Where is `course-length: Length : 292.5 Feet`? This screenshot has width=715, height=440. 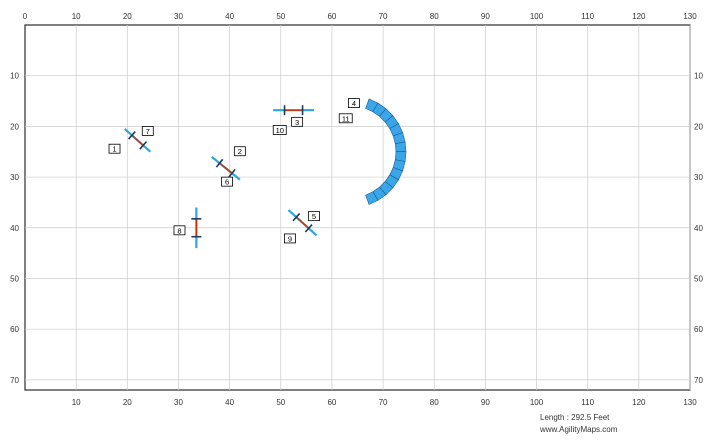
course-length: Length : 292.5 Feet is located at coordinates (575, 417).